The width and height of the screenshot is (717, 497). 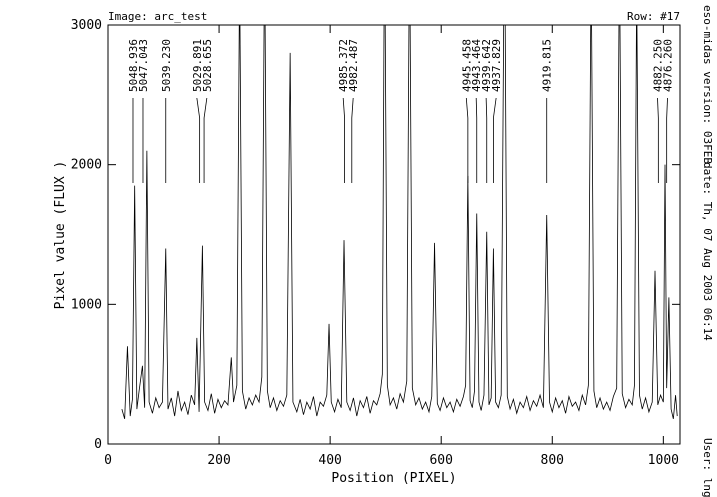 I want to click on line-id-label: 4937.829, so click(x=496, y=65).